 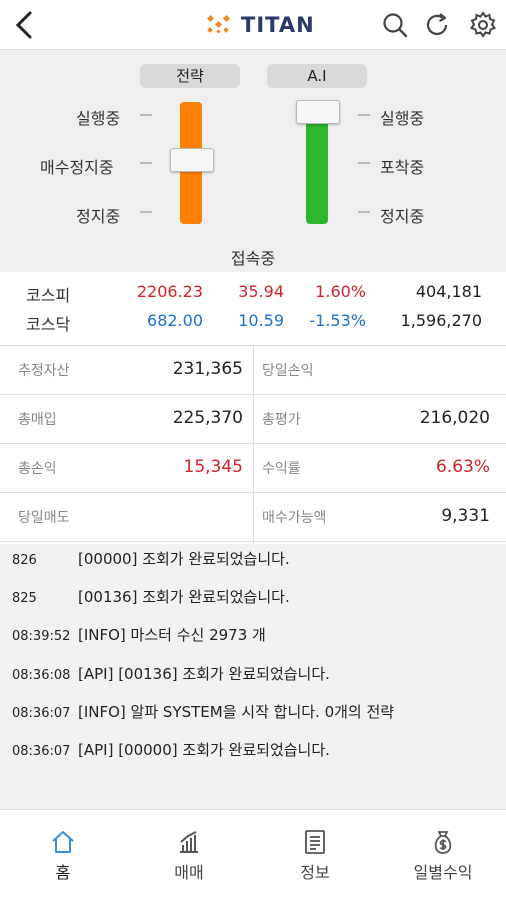 What do you see at coordinates (315, 872) in the screenshot?
I see `nav-label: 정보` at bounding box center [315, 872].